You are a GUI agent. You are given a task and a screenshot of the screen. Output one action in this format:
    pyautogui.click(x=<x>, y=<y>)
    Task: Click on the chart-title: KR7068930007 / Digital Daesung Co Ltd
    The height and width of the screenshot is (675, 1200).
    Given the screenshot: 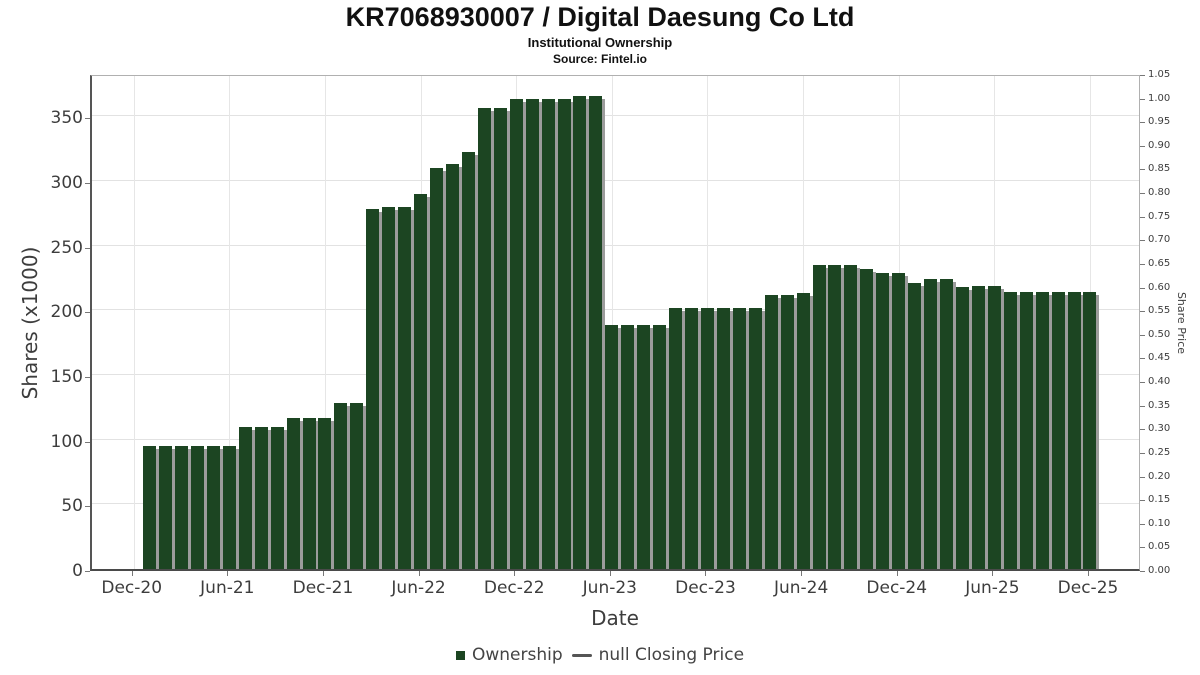 What is the action you would take?
    pyautogui.click(x=600, y=17)
    